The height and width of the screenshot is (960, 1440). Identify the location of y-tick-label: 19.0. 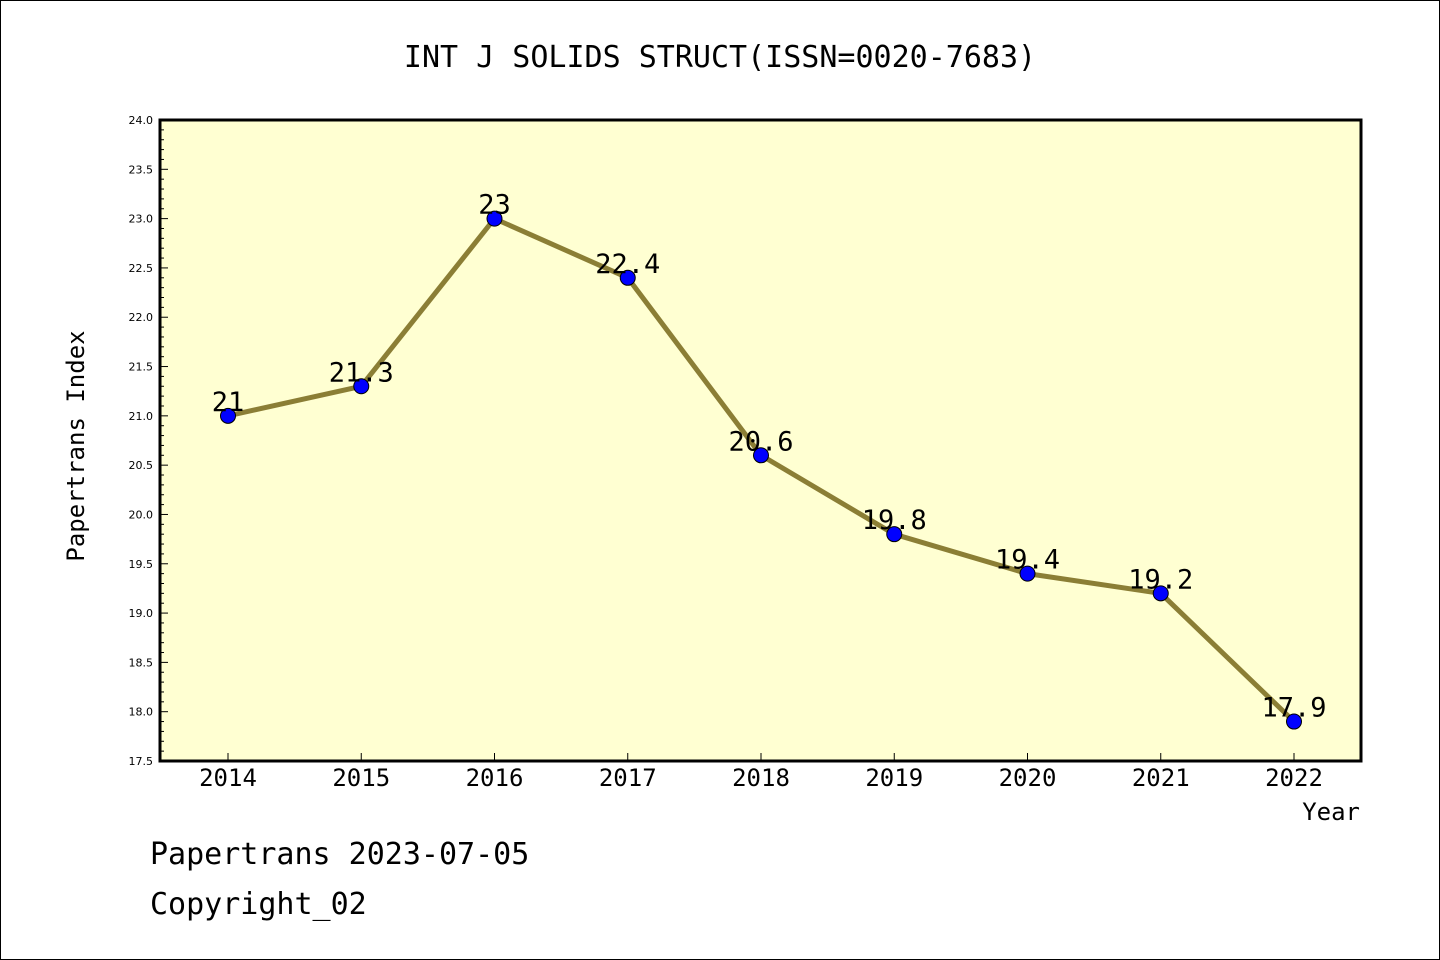
(141, 613).